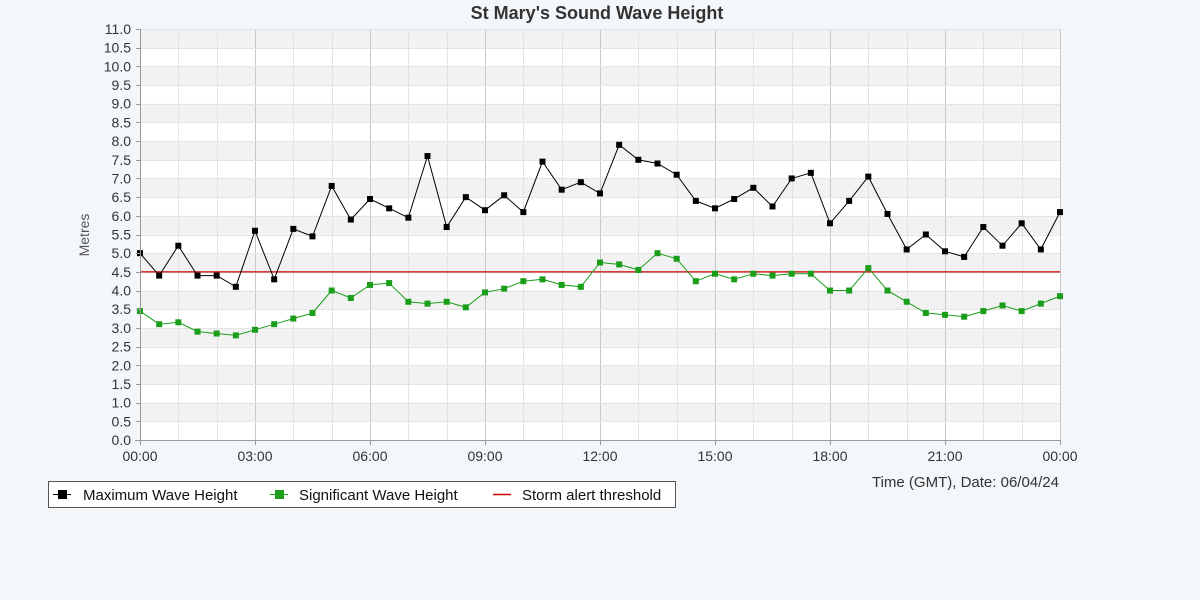 Image resolution: width=1200 pixels, height=600 pixels. I want to click on chart-title: St Mary's Sound Wave Height, so click(597, 13).